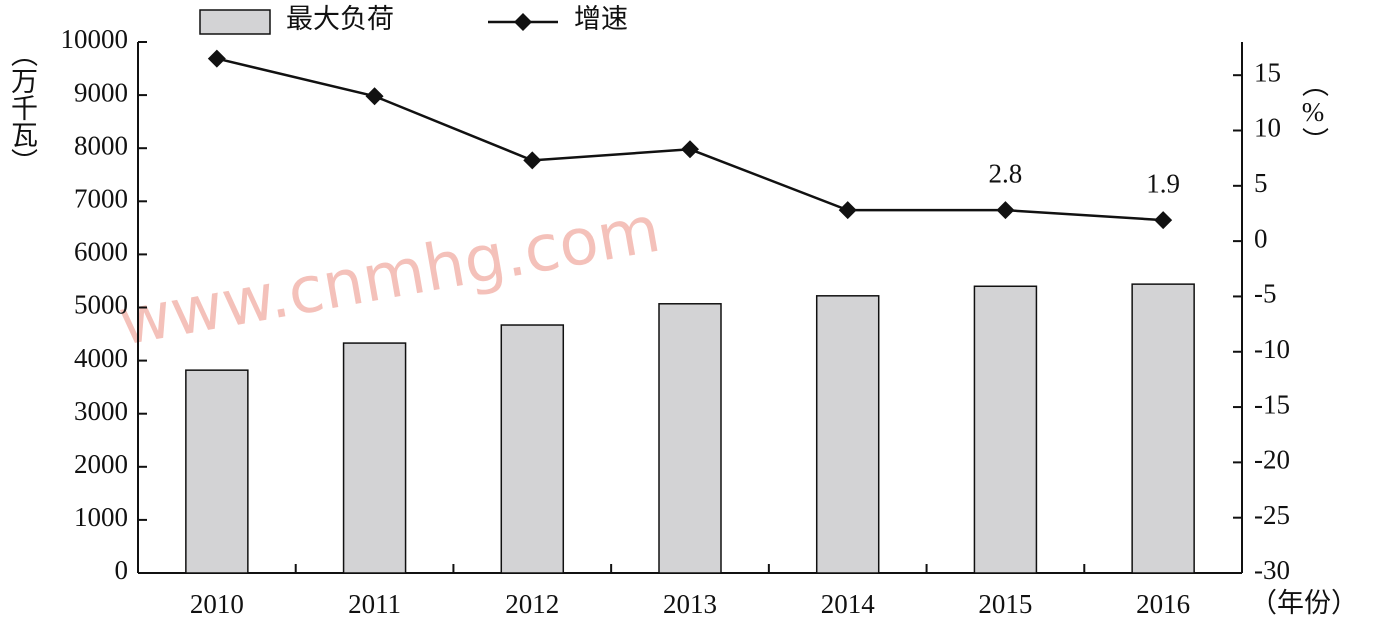  What do you see at coordinates (235, 22) in the screenshot?
I see `legend-swatch` at bounding box center [235, 22].